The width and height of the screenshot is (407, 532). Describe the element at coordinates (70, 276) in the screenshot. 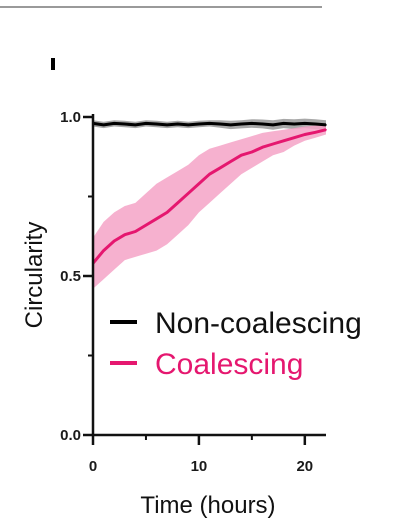

I see `y-tick-label: 0.5` at that location.